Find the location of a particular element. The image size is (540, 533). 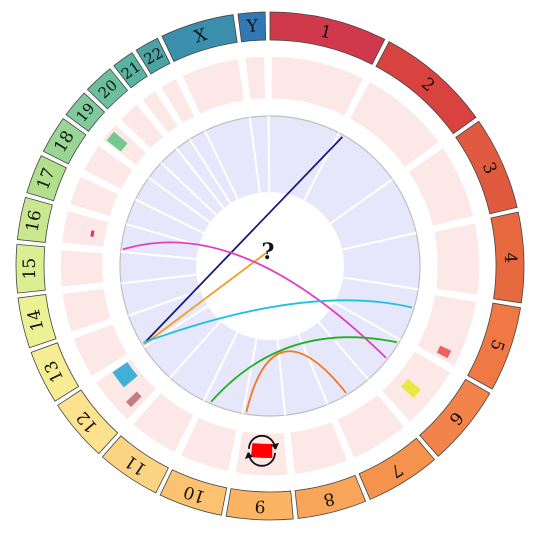

chromosome-label-y: Y is located at coordinates (252, 26).